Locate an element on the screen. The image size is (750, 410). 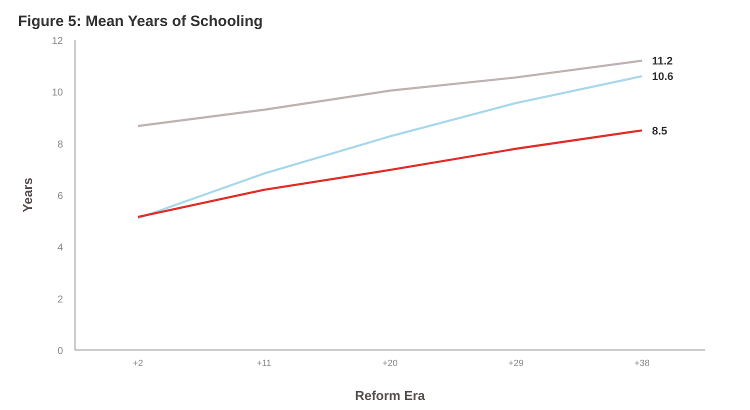
y-tick-label: 8 is located at coordinates (60, 144).